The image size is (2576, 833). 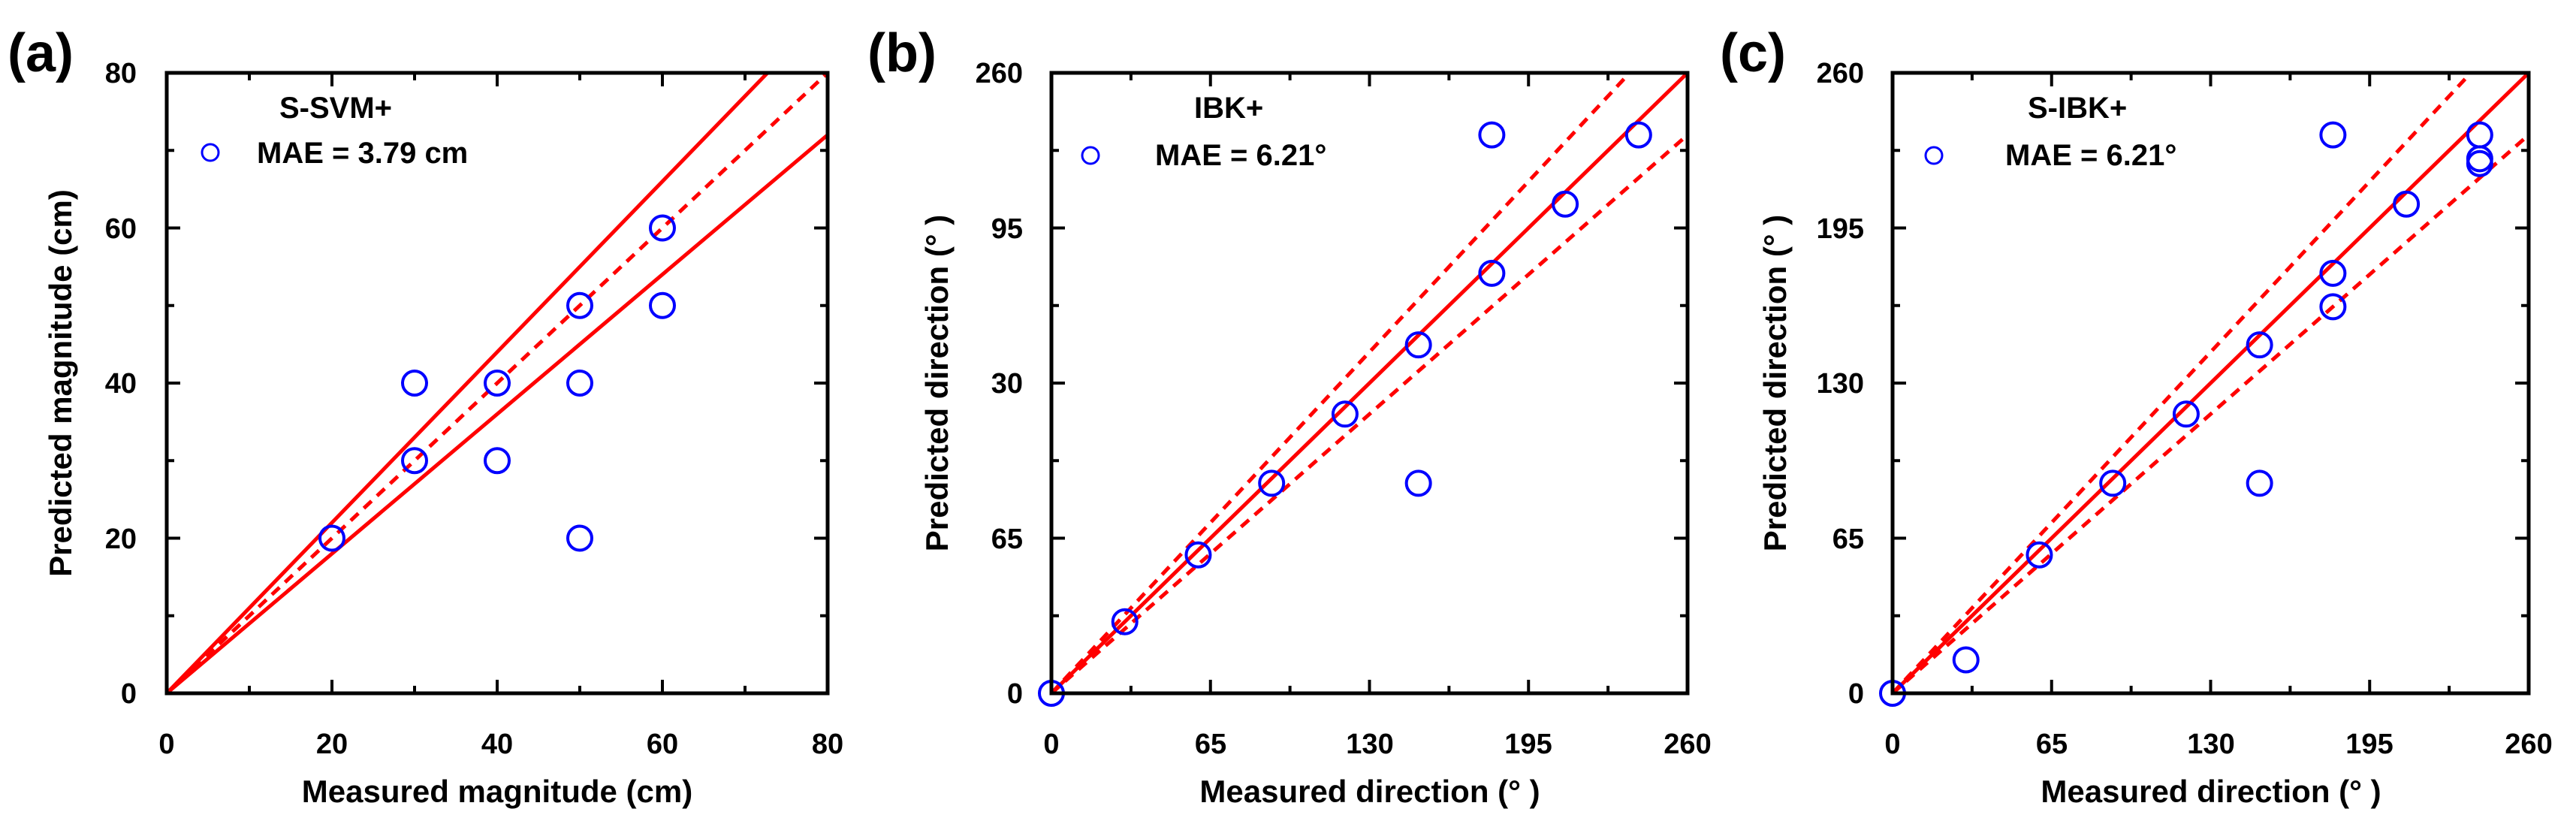 What do you see at coordinates (121, 229) in the screenshot?
I see `y-tick-label: 60` at bounding box center [121, 229].